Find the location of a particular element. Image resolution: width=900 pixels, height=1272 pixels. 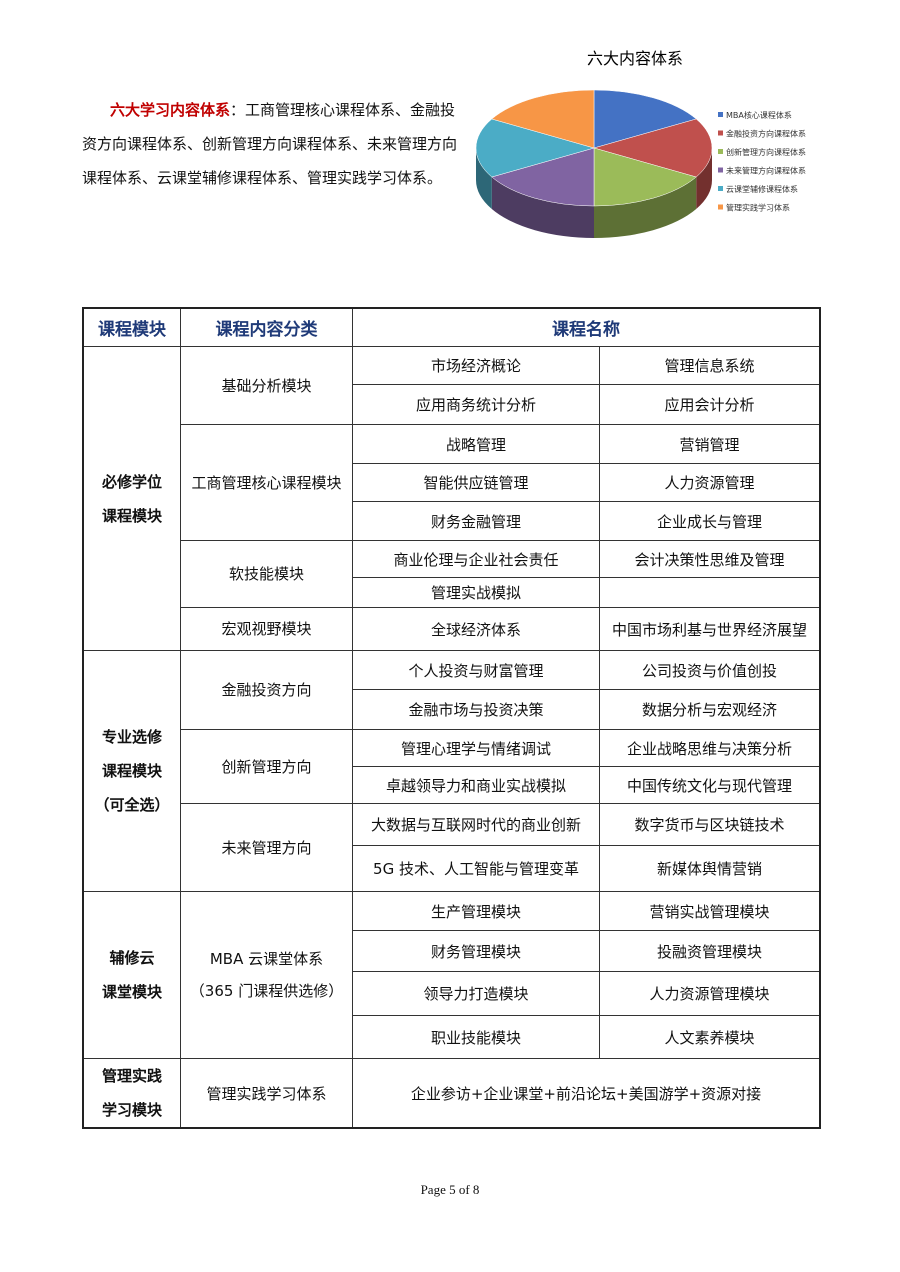

module-cell: 辅修云 课堂模块 is located at coordinates (131, 975).